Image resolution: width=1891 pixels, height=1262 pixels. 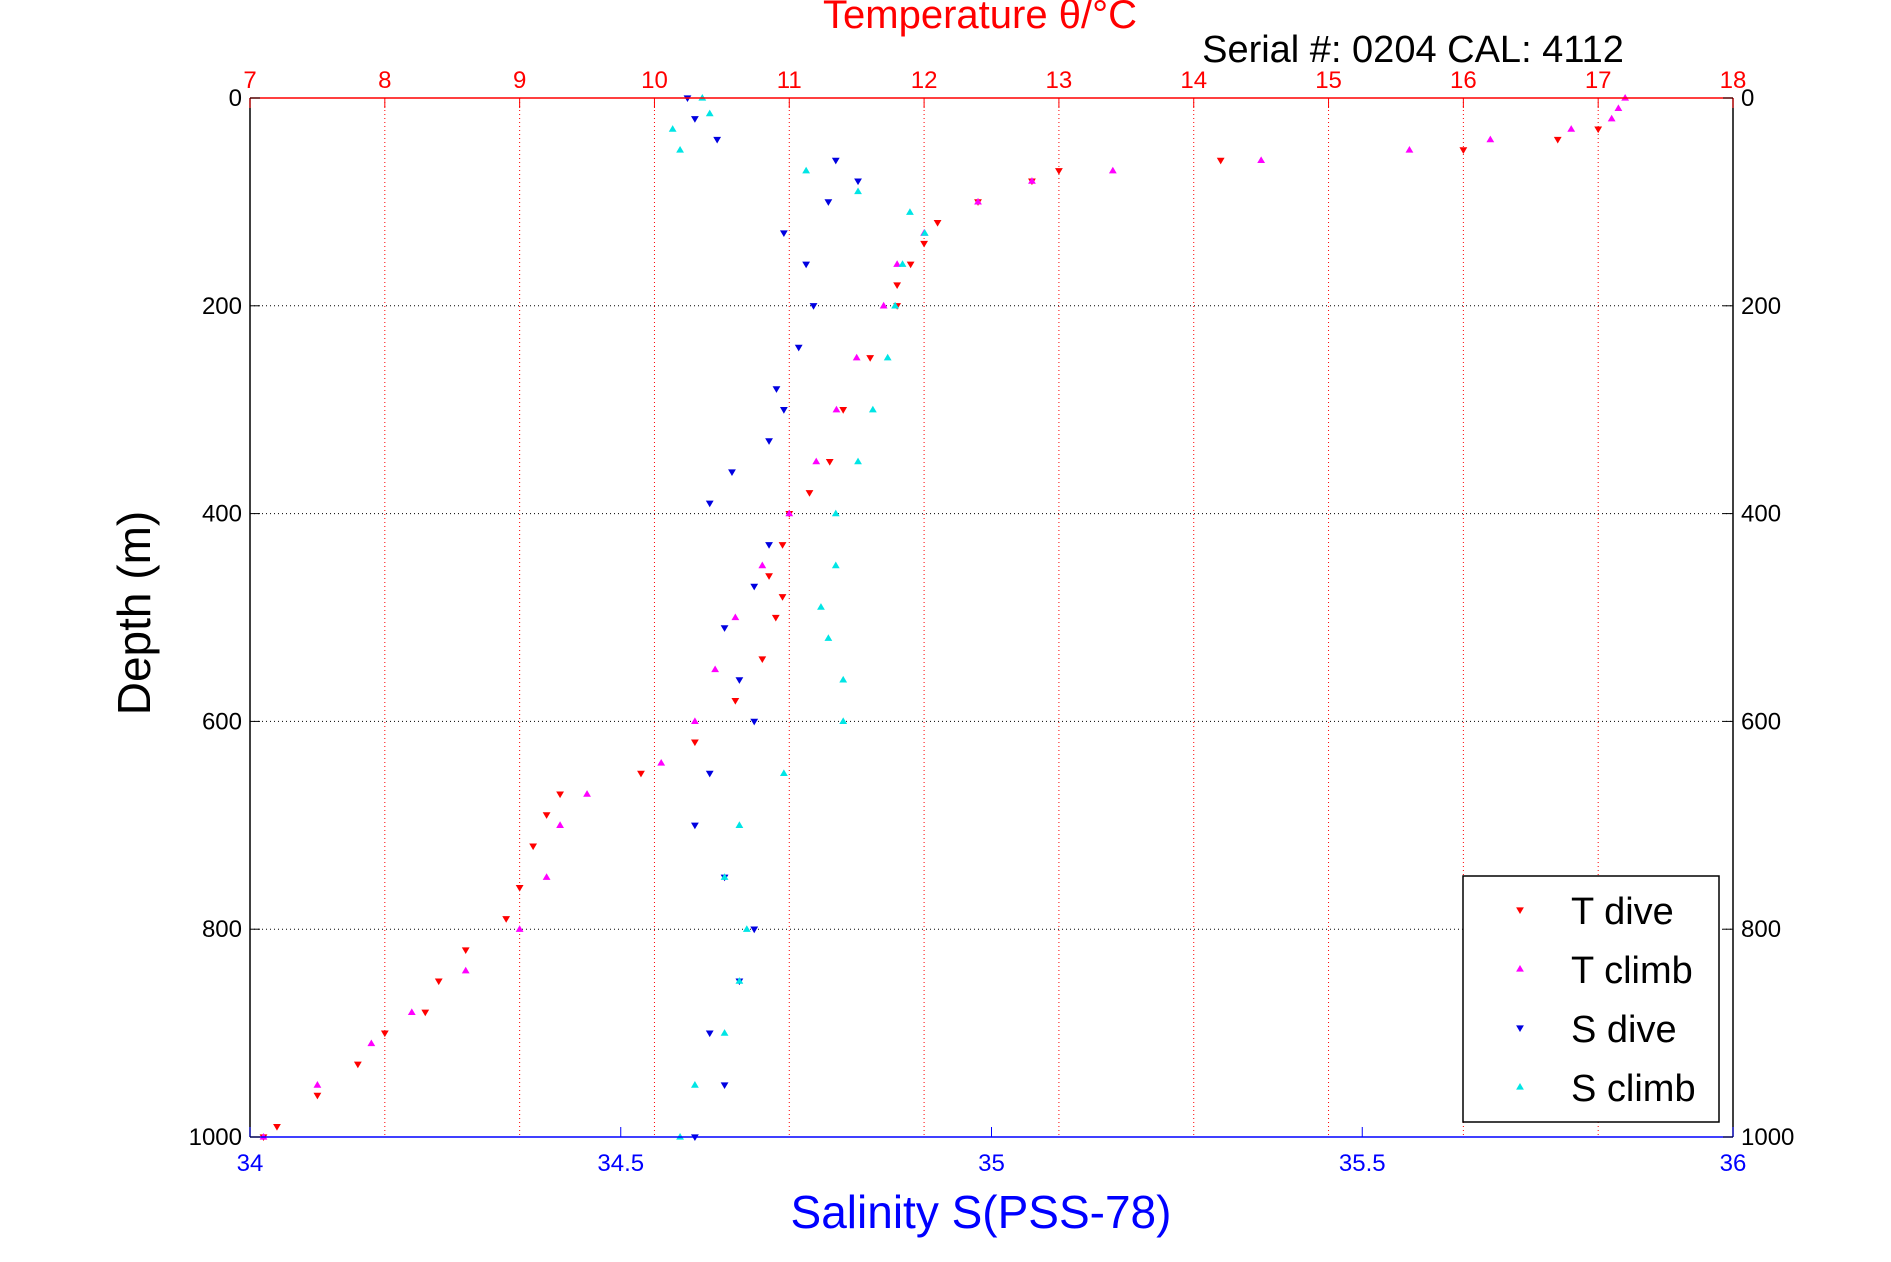 What do you see at coordinates (1633, 1089) in the screenshot?
I see `legend-label: S climb` at bounding box center [1633, 1089].